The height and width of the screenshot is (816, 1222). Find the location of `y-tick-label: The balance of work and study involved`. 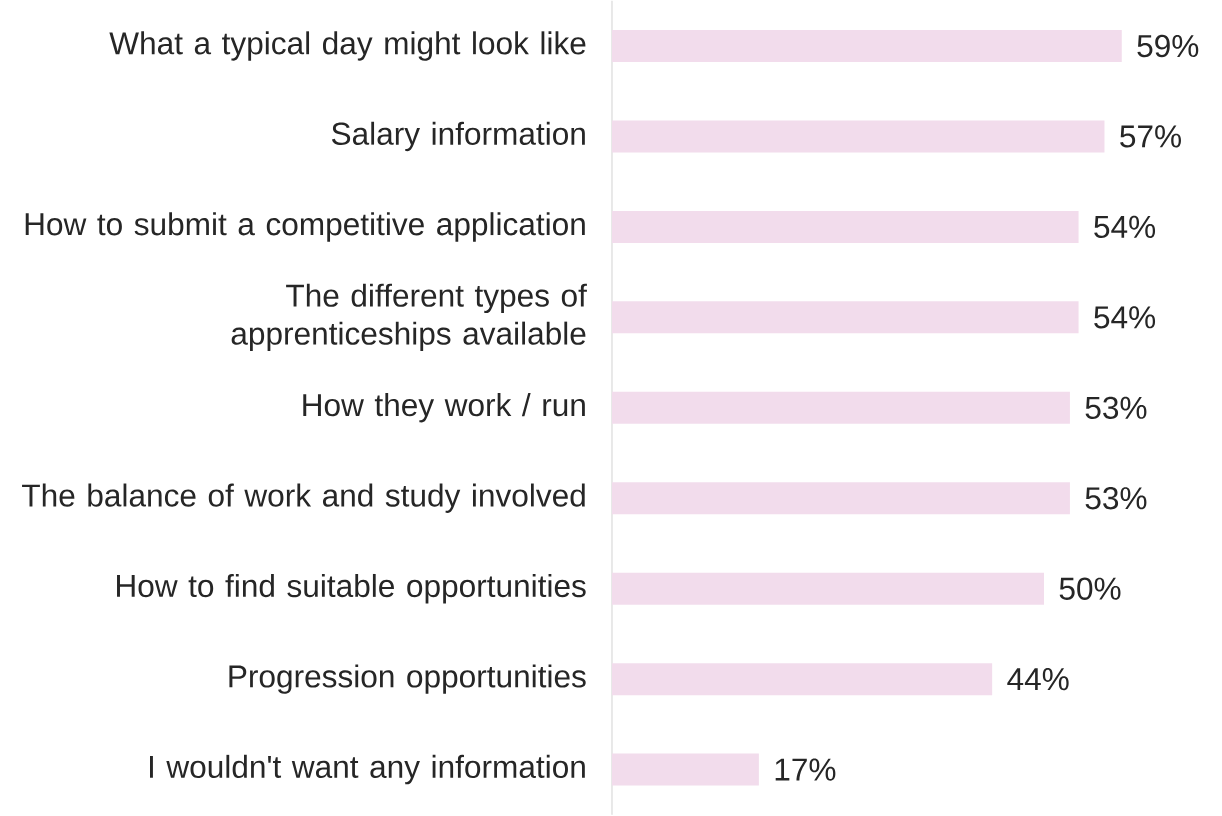

y-tick-label: The balance of work and study involved is located at coordinates (303, 498).